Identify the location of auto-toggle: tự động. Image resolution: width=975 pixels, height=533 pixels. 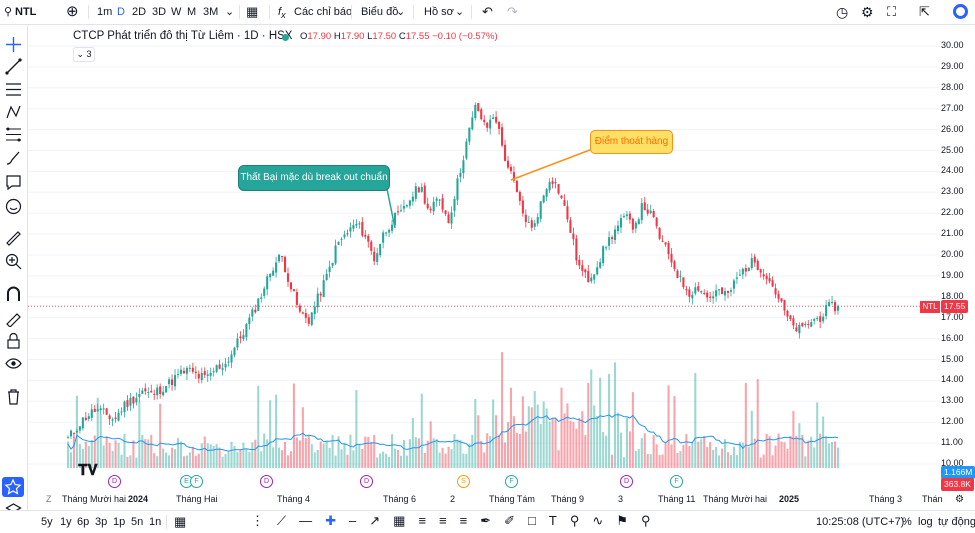
(956, 522).